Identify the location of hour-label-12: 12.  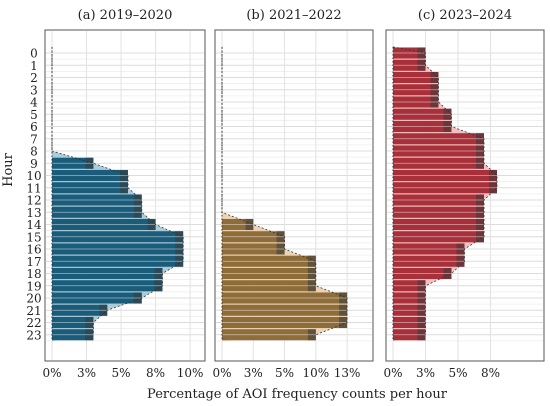
(33, 201).